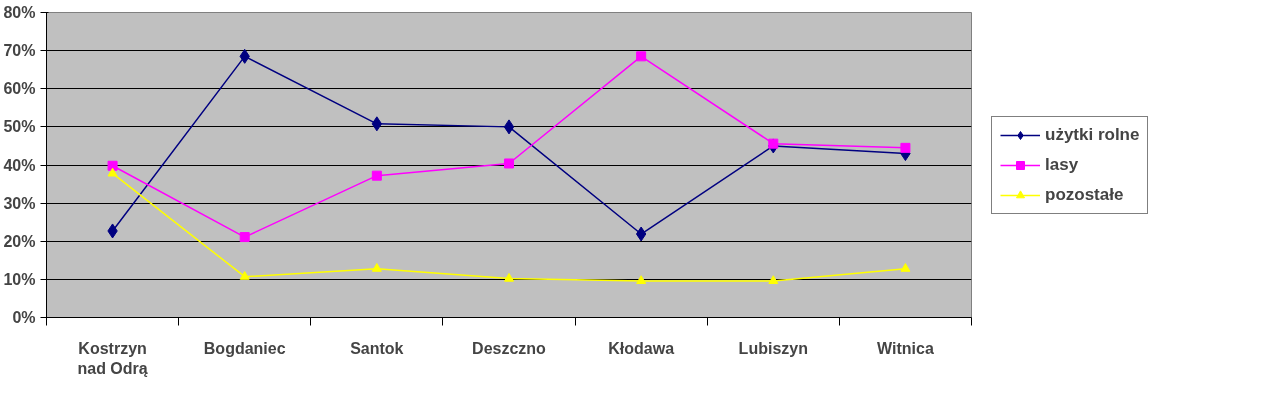  What do you see at coordinates (19, 89) in the screenshot?
I see `y-tick-label: 60%` at bounding box center [19, 89].